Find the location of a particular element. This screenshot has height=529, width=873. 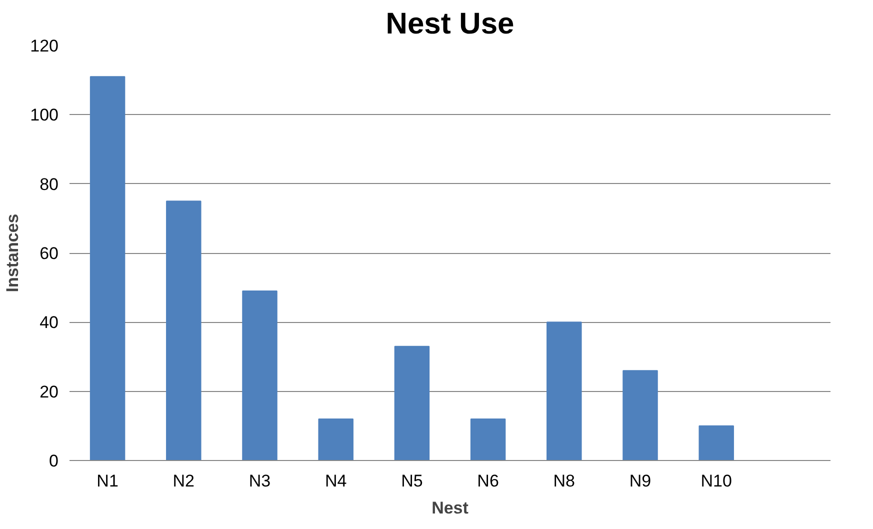

x-tick-label: N2 is located at coordinates (183, 481).